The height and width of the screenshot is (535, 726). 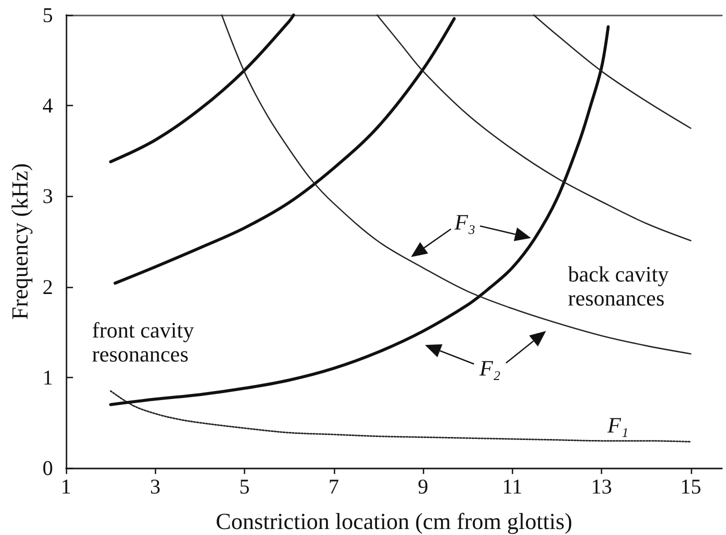 What do you see at coordinates (334, 486) in the screenshot?
I see `x-tick-label: 7` at bounding box center [334, 486].